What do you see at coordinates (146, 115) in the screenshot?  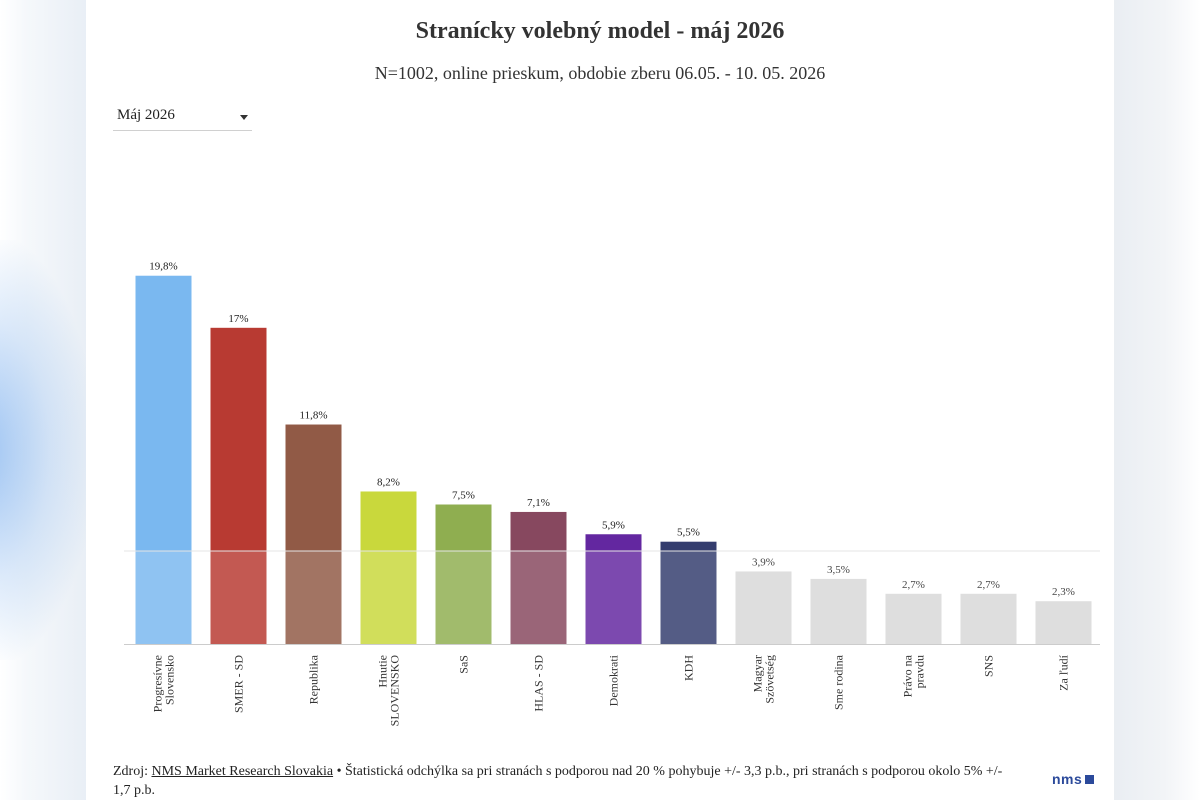 I see `month-select-value: Máj 2026` at bounding box center [146, 115].